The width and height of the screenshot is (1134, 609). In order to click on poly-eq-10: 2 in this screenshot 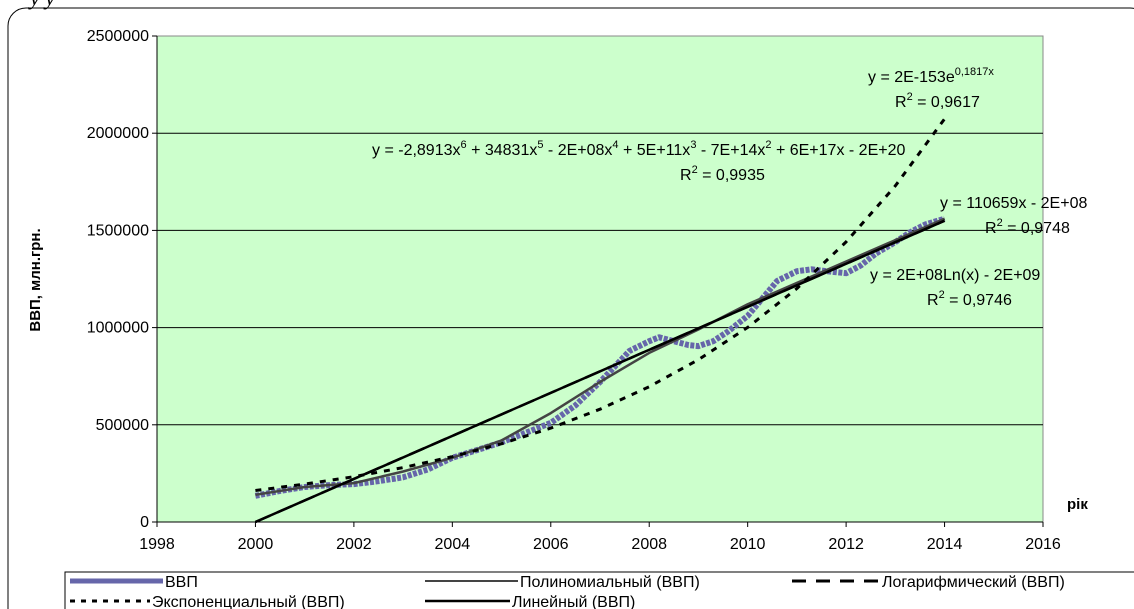, I will do `click(768, 145)`.